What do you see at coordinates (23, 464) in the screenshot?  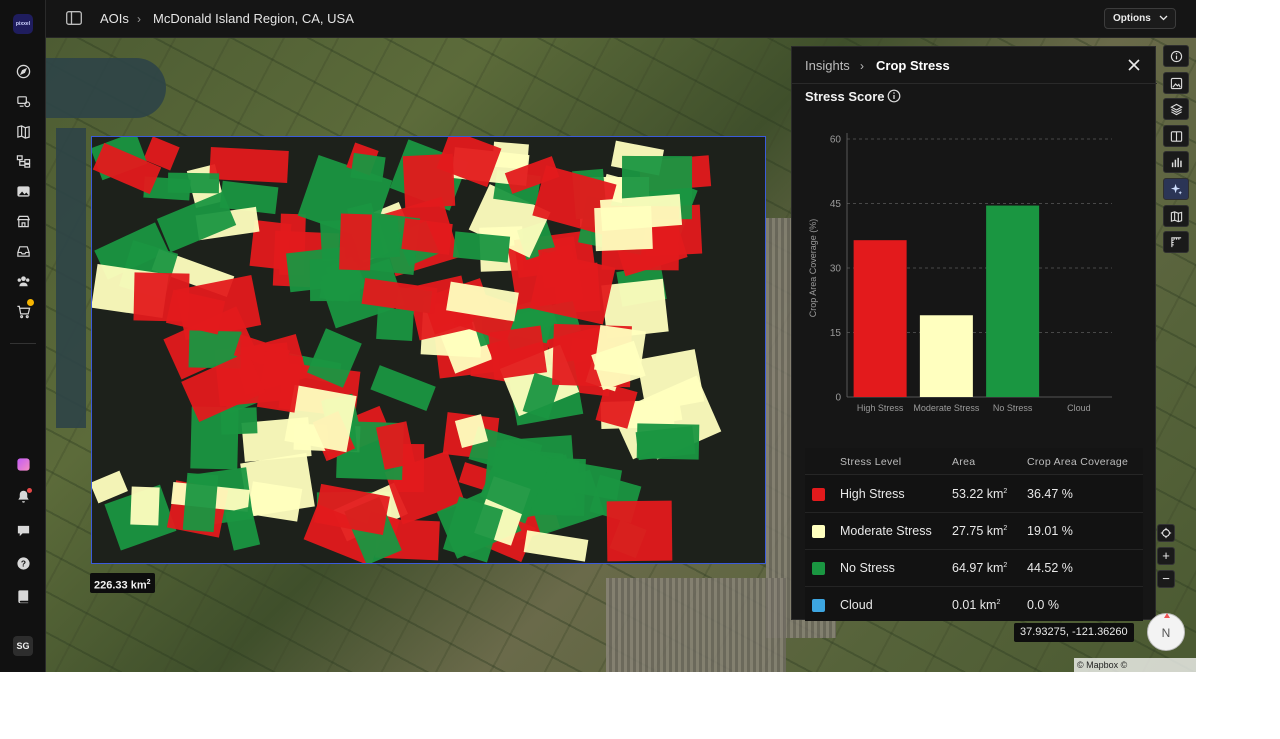 I see `apps-icon` at bounding box center [23, 464].